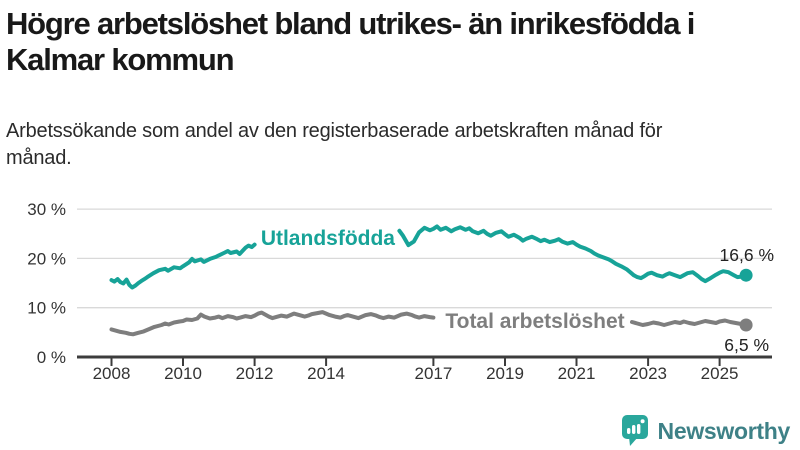 The width and height of the screenshot is (800, 450). Describe the element at coordinates (746, 345) in the screenshot. I see `series-end-value-label: 6,5 %` at that location.